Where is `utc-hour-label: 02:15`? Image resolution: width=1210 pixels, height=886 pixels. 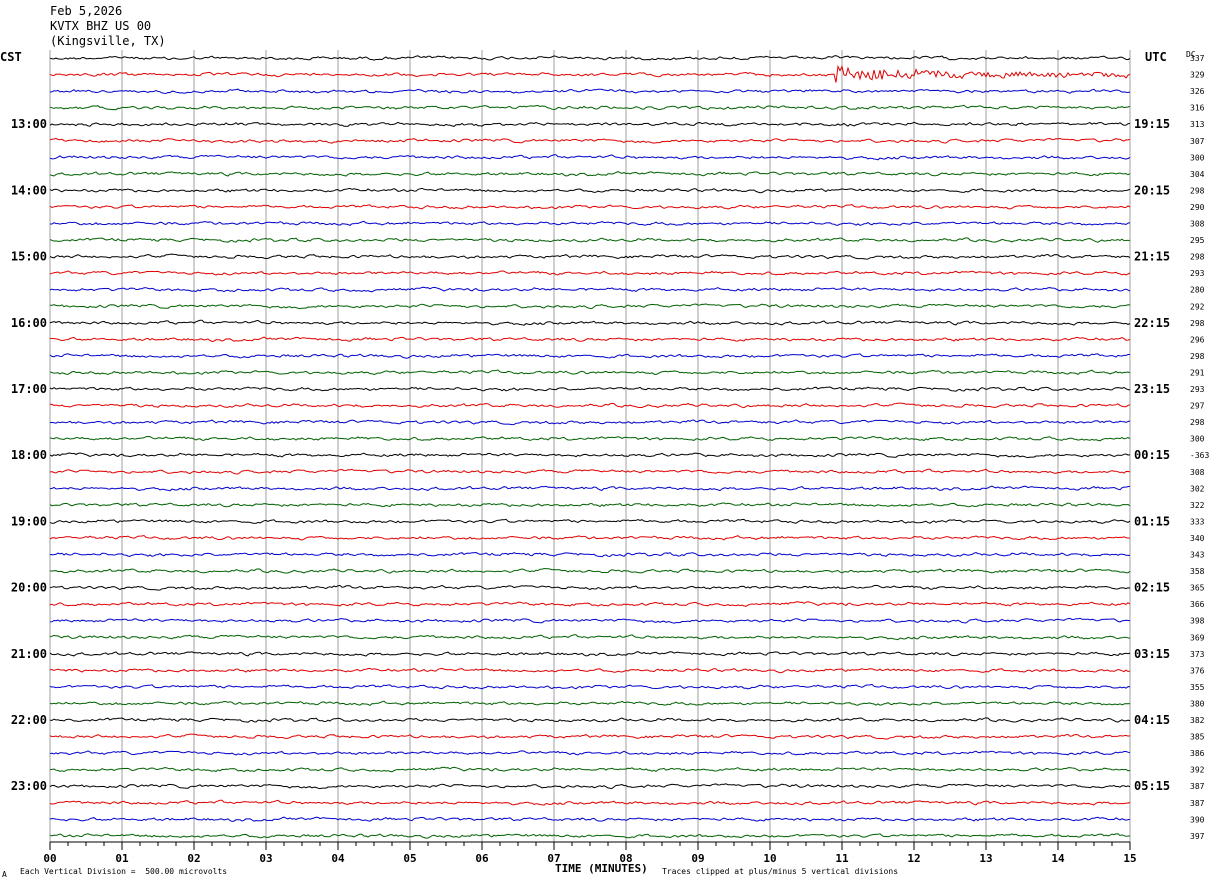
utc-hour-label: 02:15 is located at coordinates (1152, 588).